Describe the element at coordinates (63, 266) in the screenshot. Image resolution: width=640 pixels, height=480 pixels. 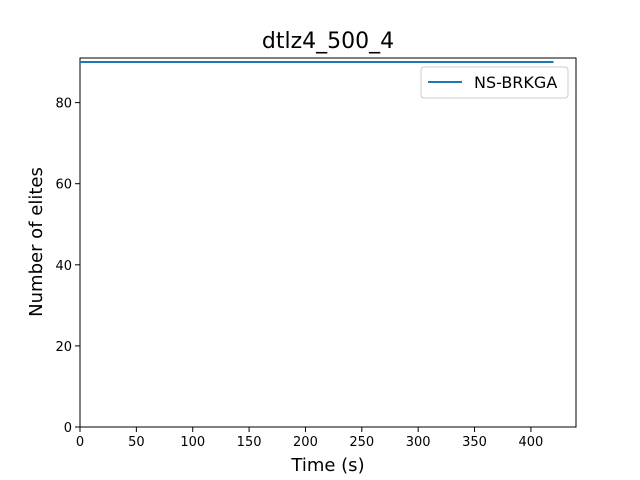
I see `y-tick-label: 40` at that location.